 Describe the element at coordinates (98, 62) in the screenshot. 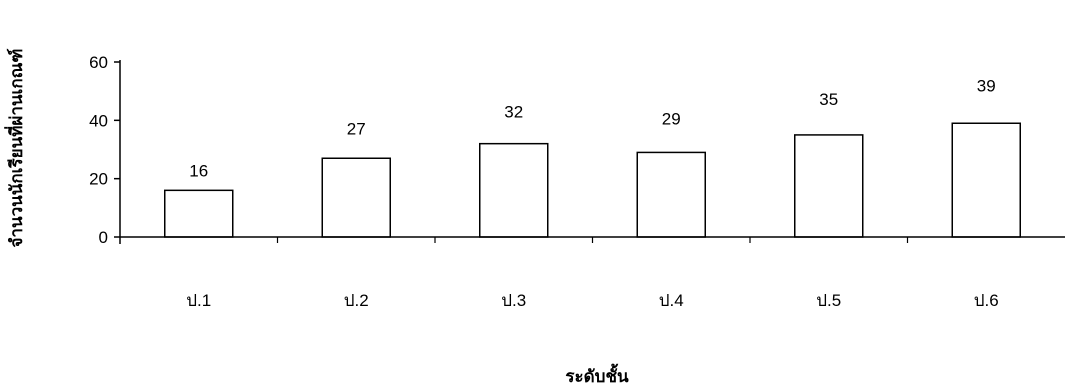

I see `y-tick-label-3: 60` at that location.